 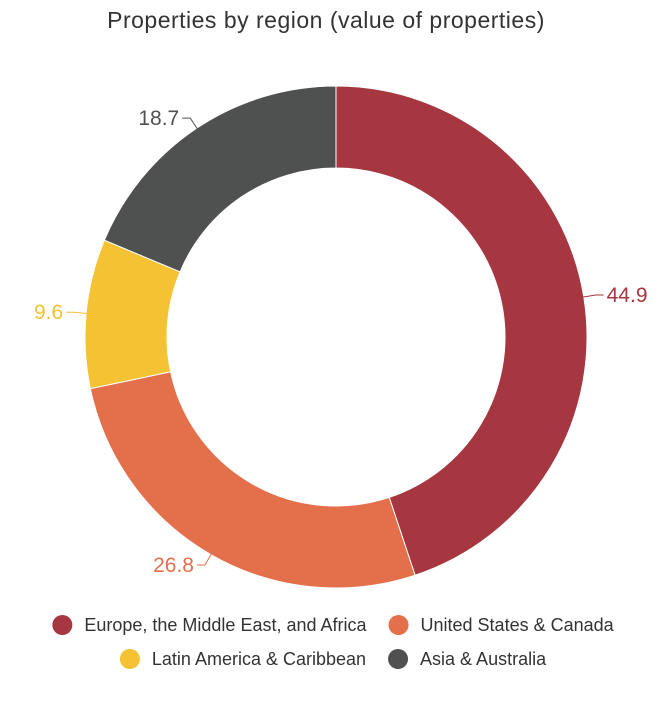 I want to click on legend-item-asia-and-australia: Asia & Australia, so click(x=467, y=659).